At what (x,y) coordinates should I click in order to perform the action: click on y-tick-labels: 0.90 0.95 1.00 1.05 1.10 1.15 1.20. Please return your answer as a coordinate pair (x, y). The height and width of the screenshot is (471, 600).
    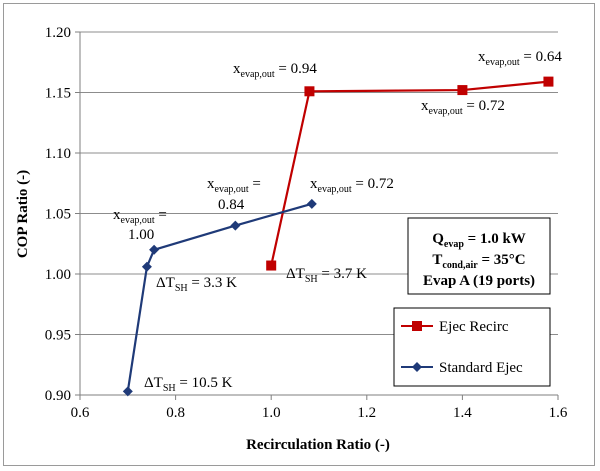
    Looking at the image, I should click on (58, 214).